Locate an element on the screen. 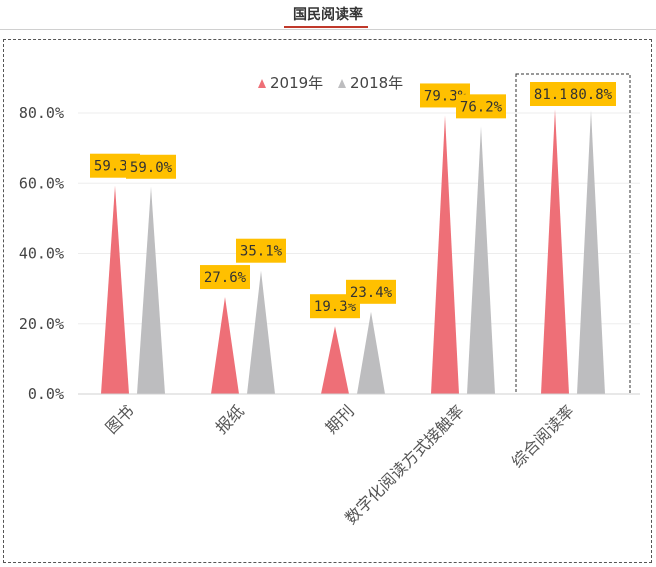  data-label: 81.1% is located at coordinates (555, 95).